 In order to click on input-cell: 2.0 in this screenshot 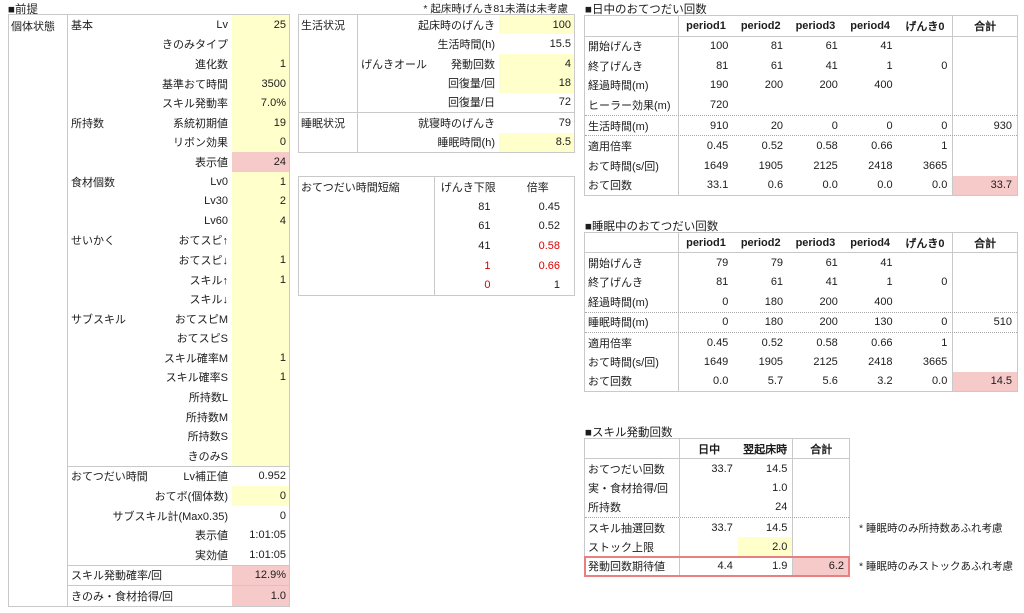, I will do `click(765, 547)`.